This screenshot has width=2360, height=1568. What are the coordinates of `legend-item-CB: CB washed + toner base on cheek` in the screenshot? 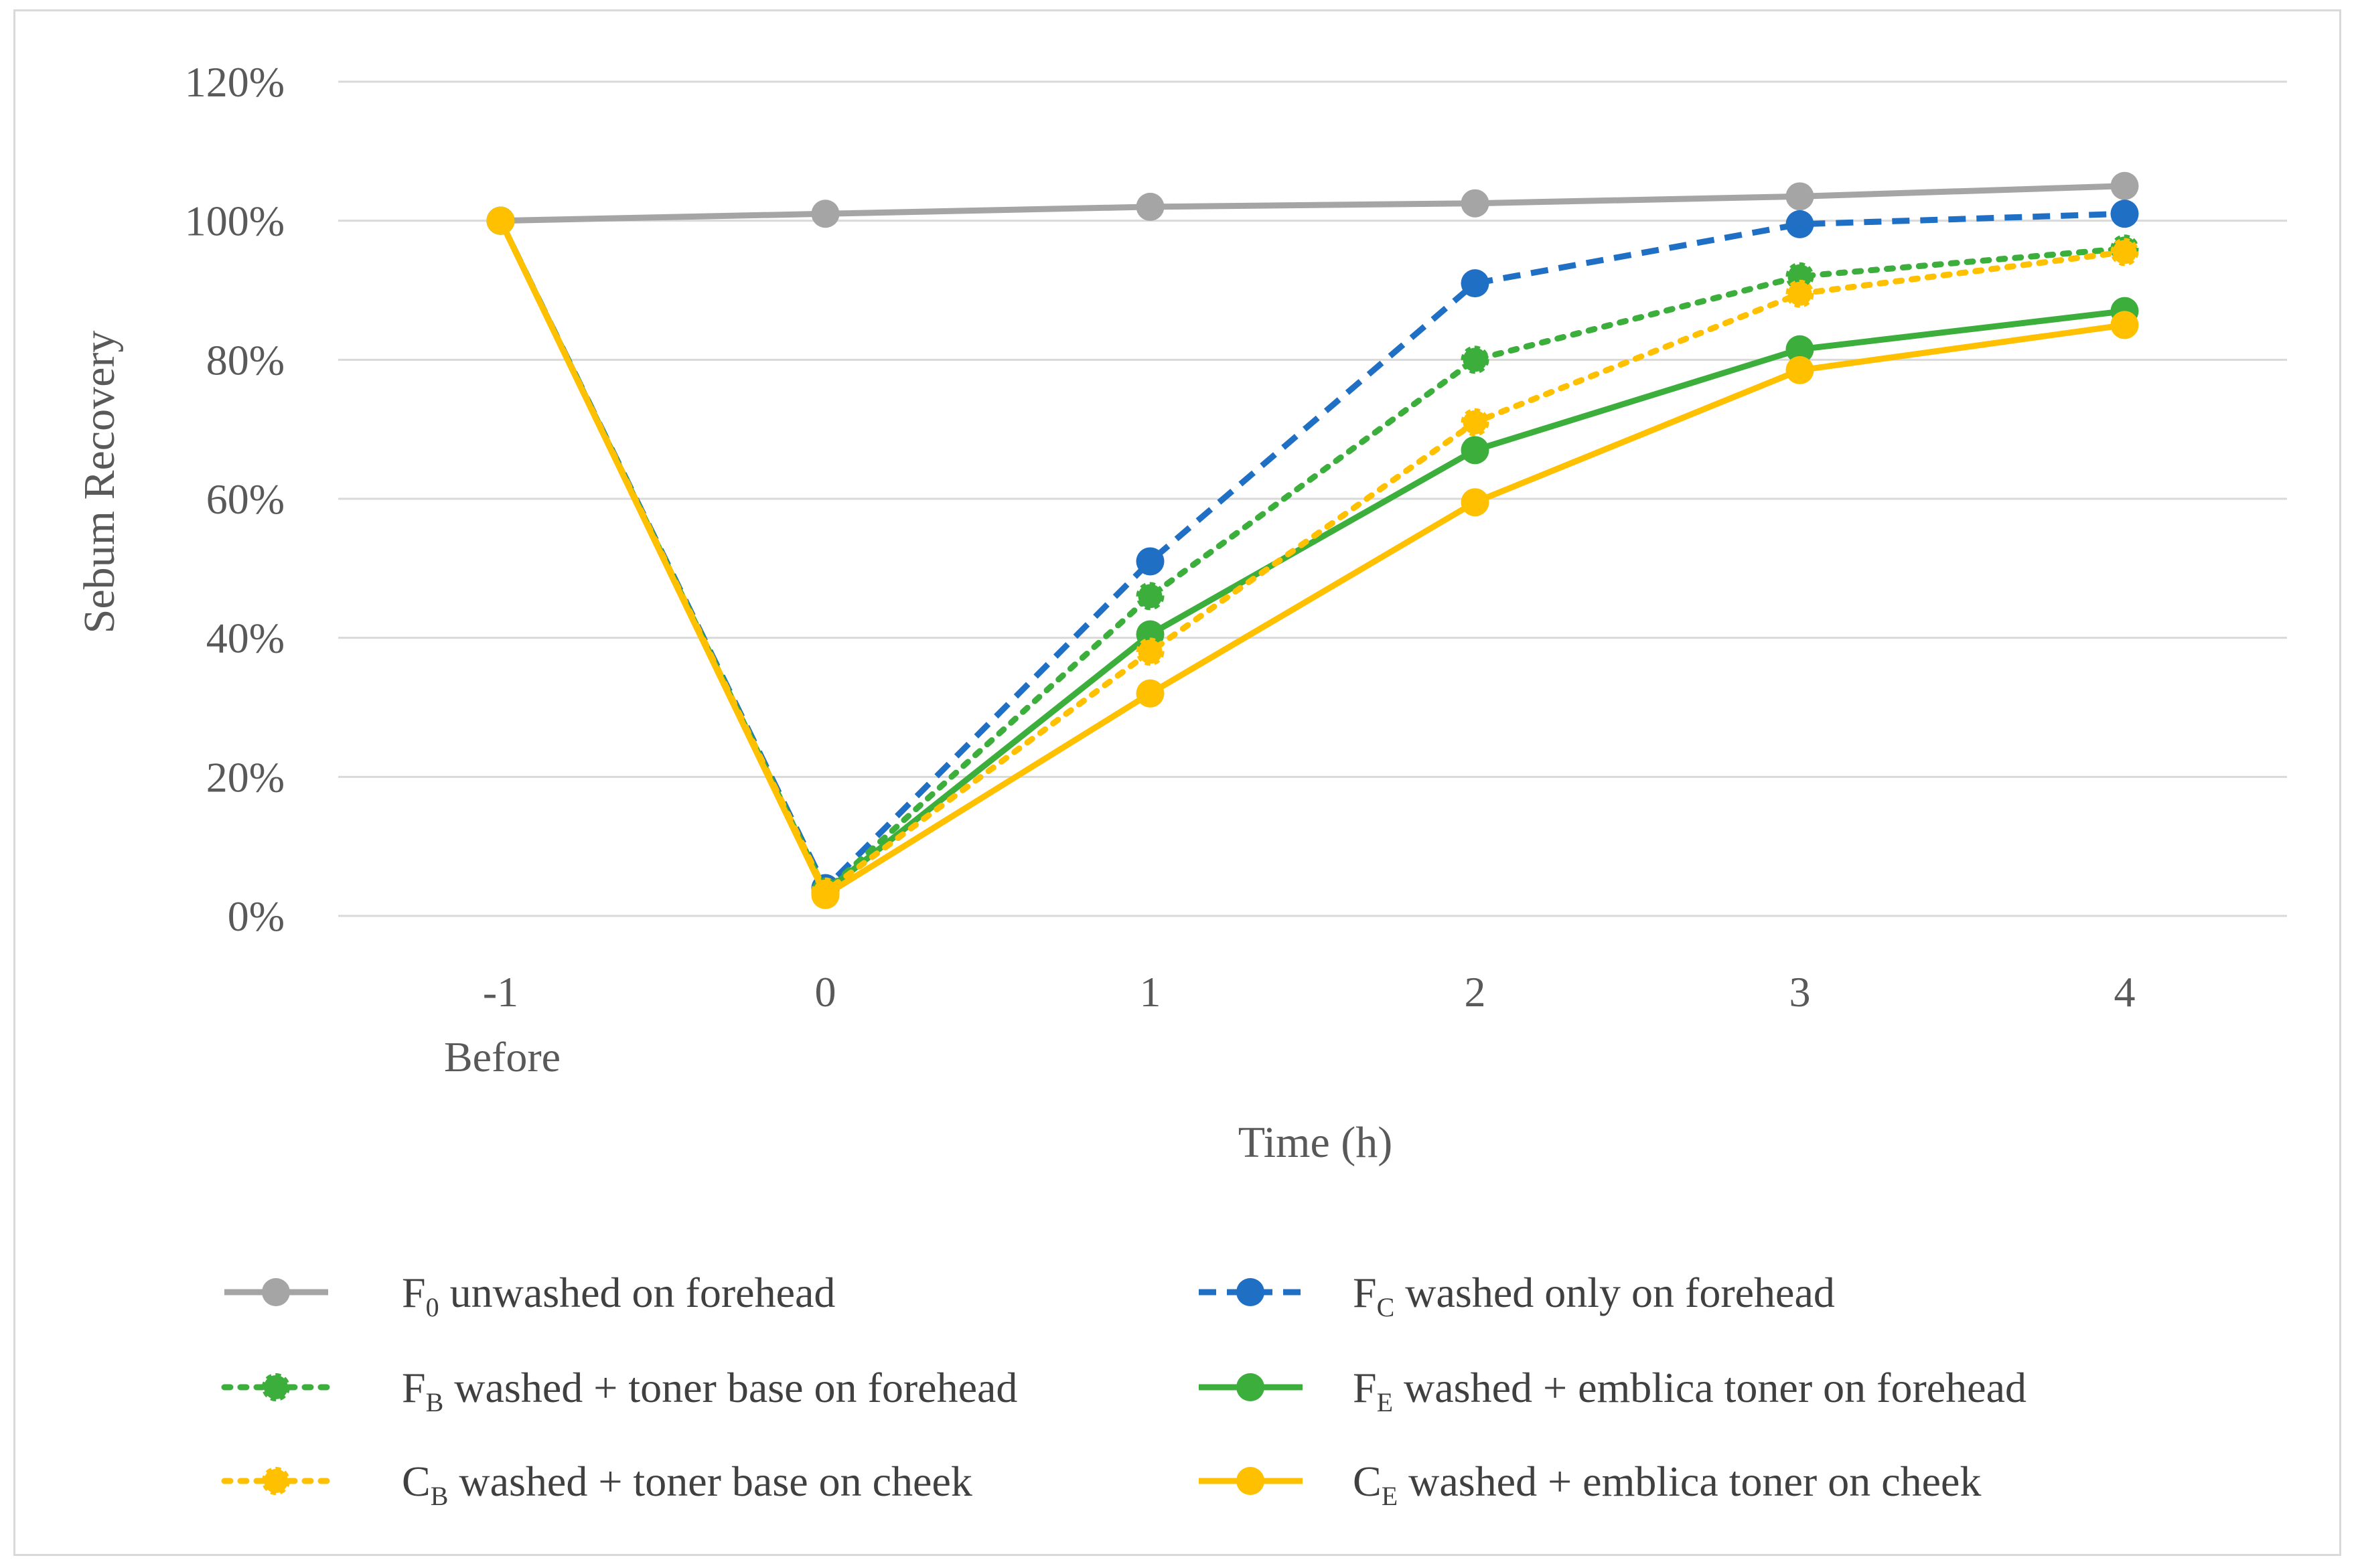 It's located at (597, 1484).